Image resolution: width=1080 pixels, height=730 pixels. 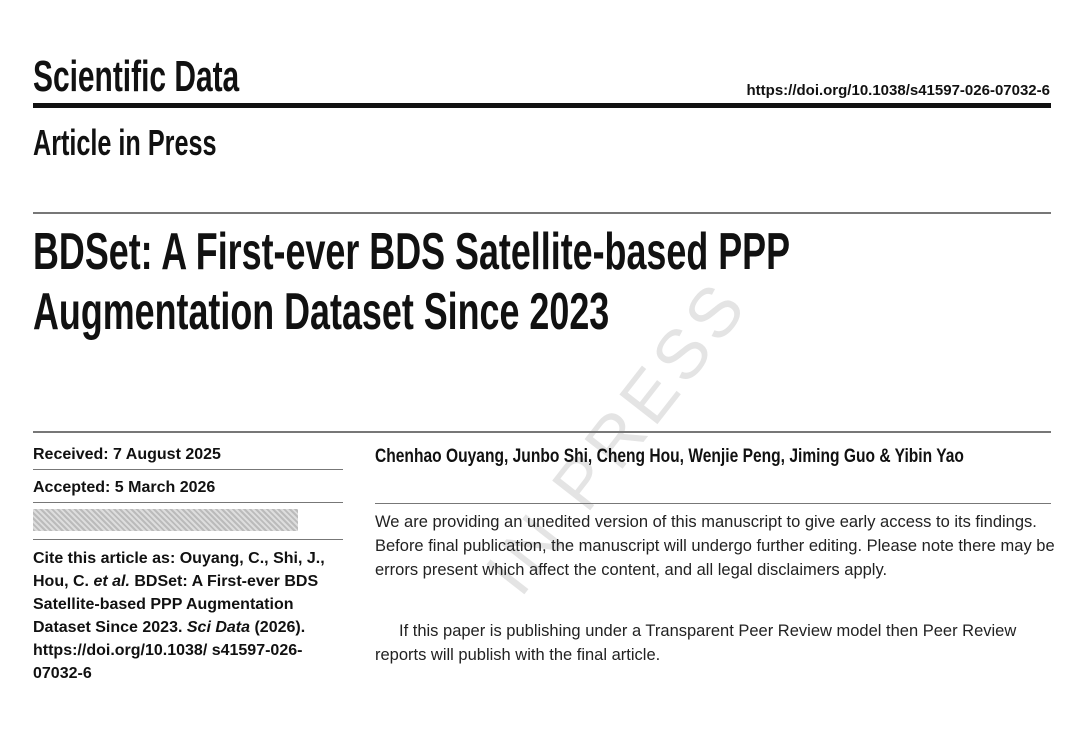 What do you see at coordinates (542, 432) in the screenshot?
I see `section-rule` at bounding box center [542, 432].